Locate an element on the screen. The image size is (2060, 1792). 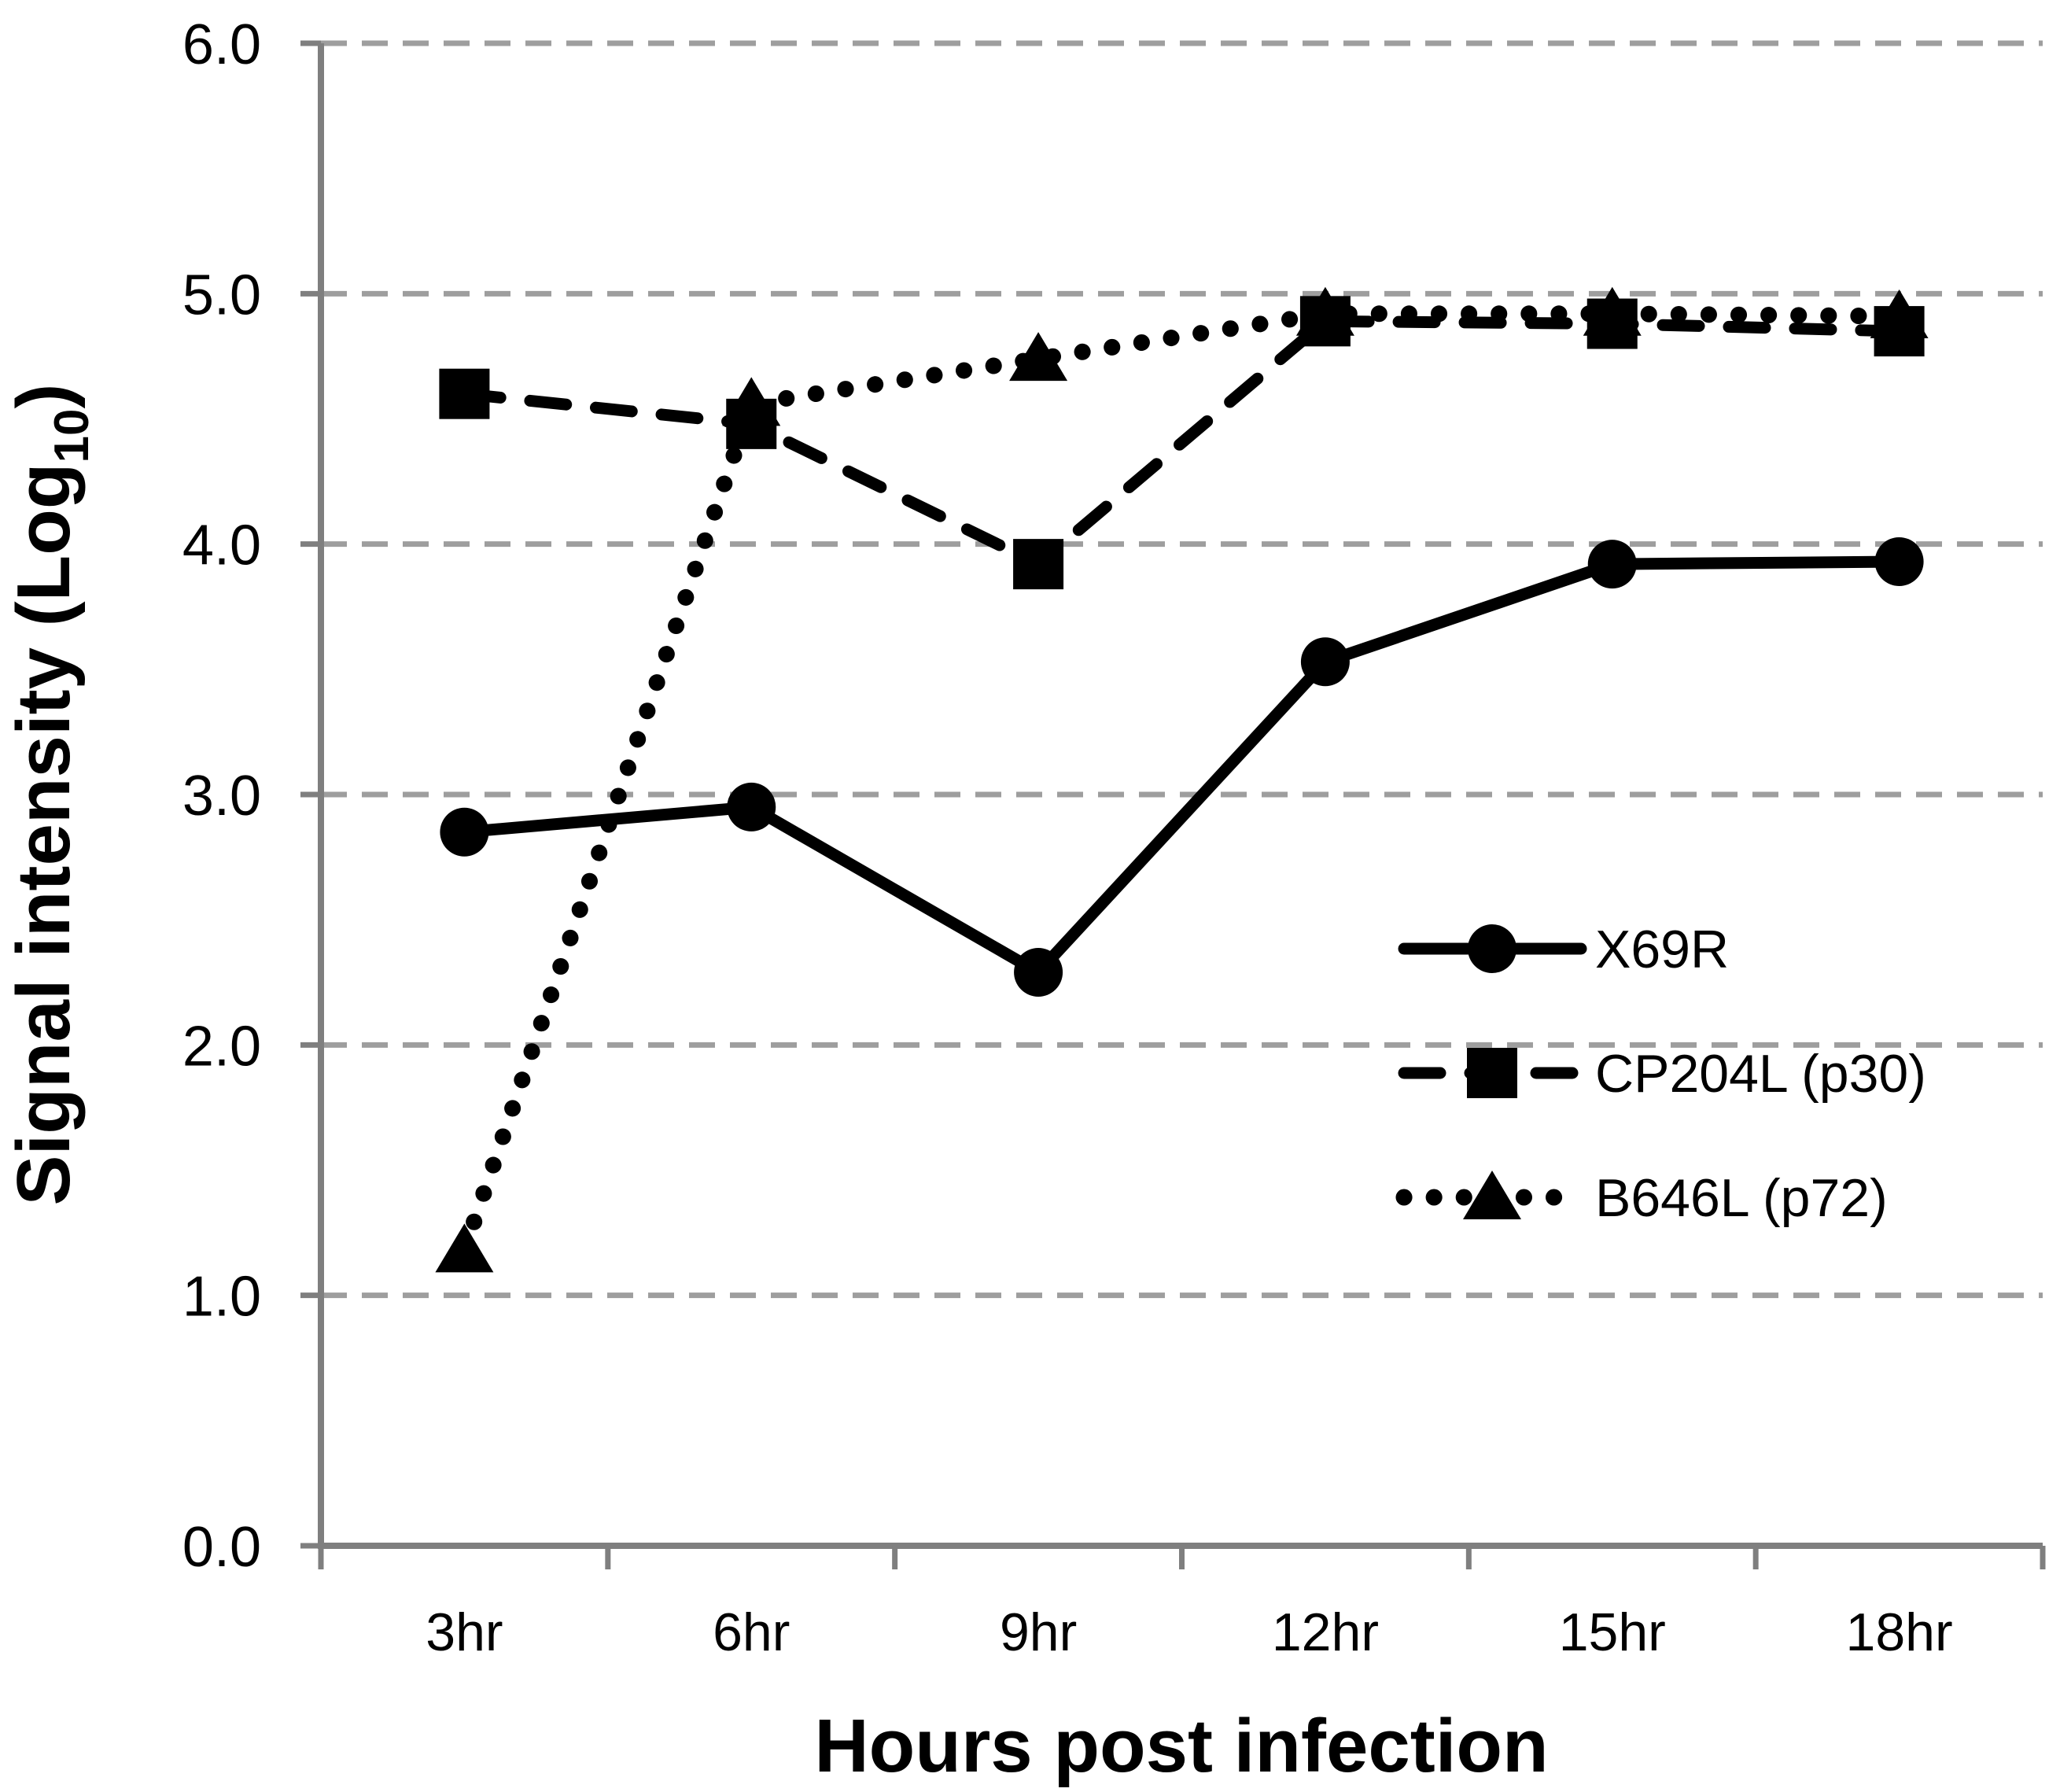
y-tick-label: 3.0 is located at coordinates (222, 797).